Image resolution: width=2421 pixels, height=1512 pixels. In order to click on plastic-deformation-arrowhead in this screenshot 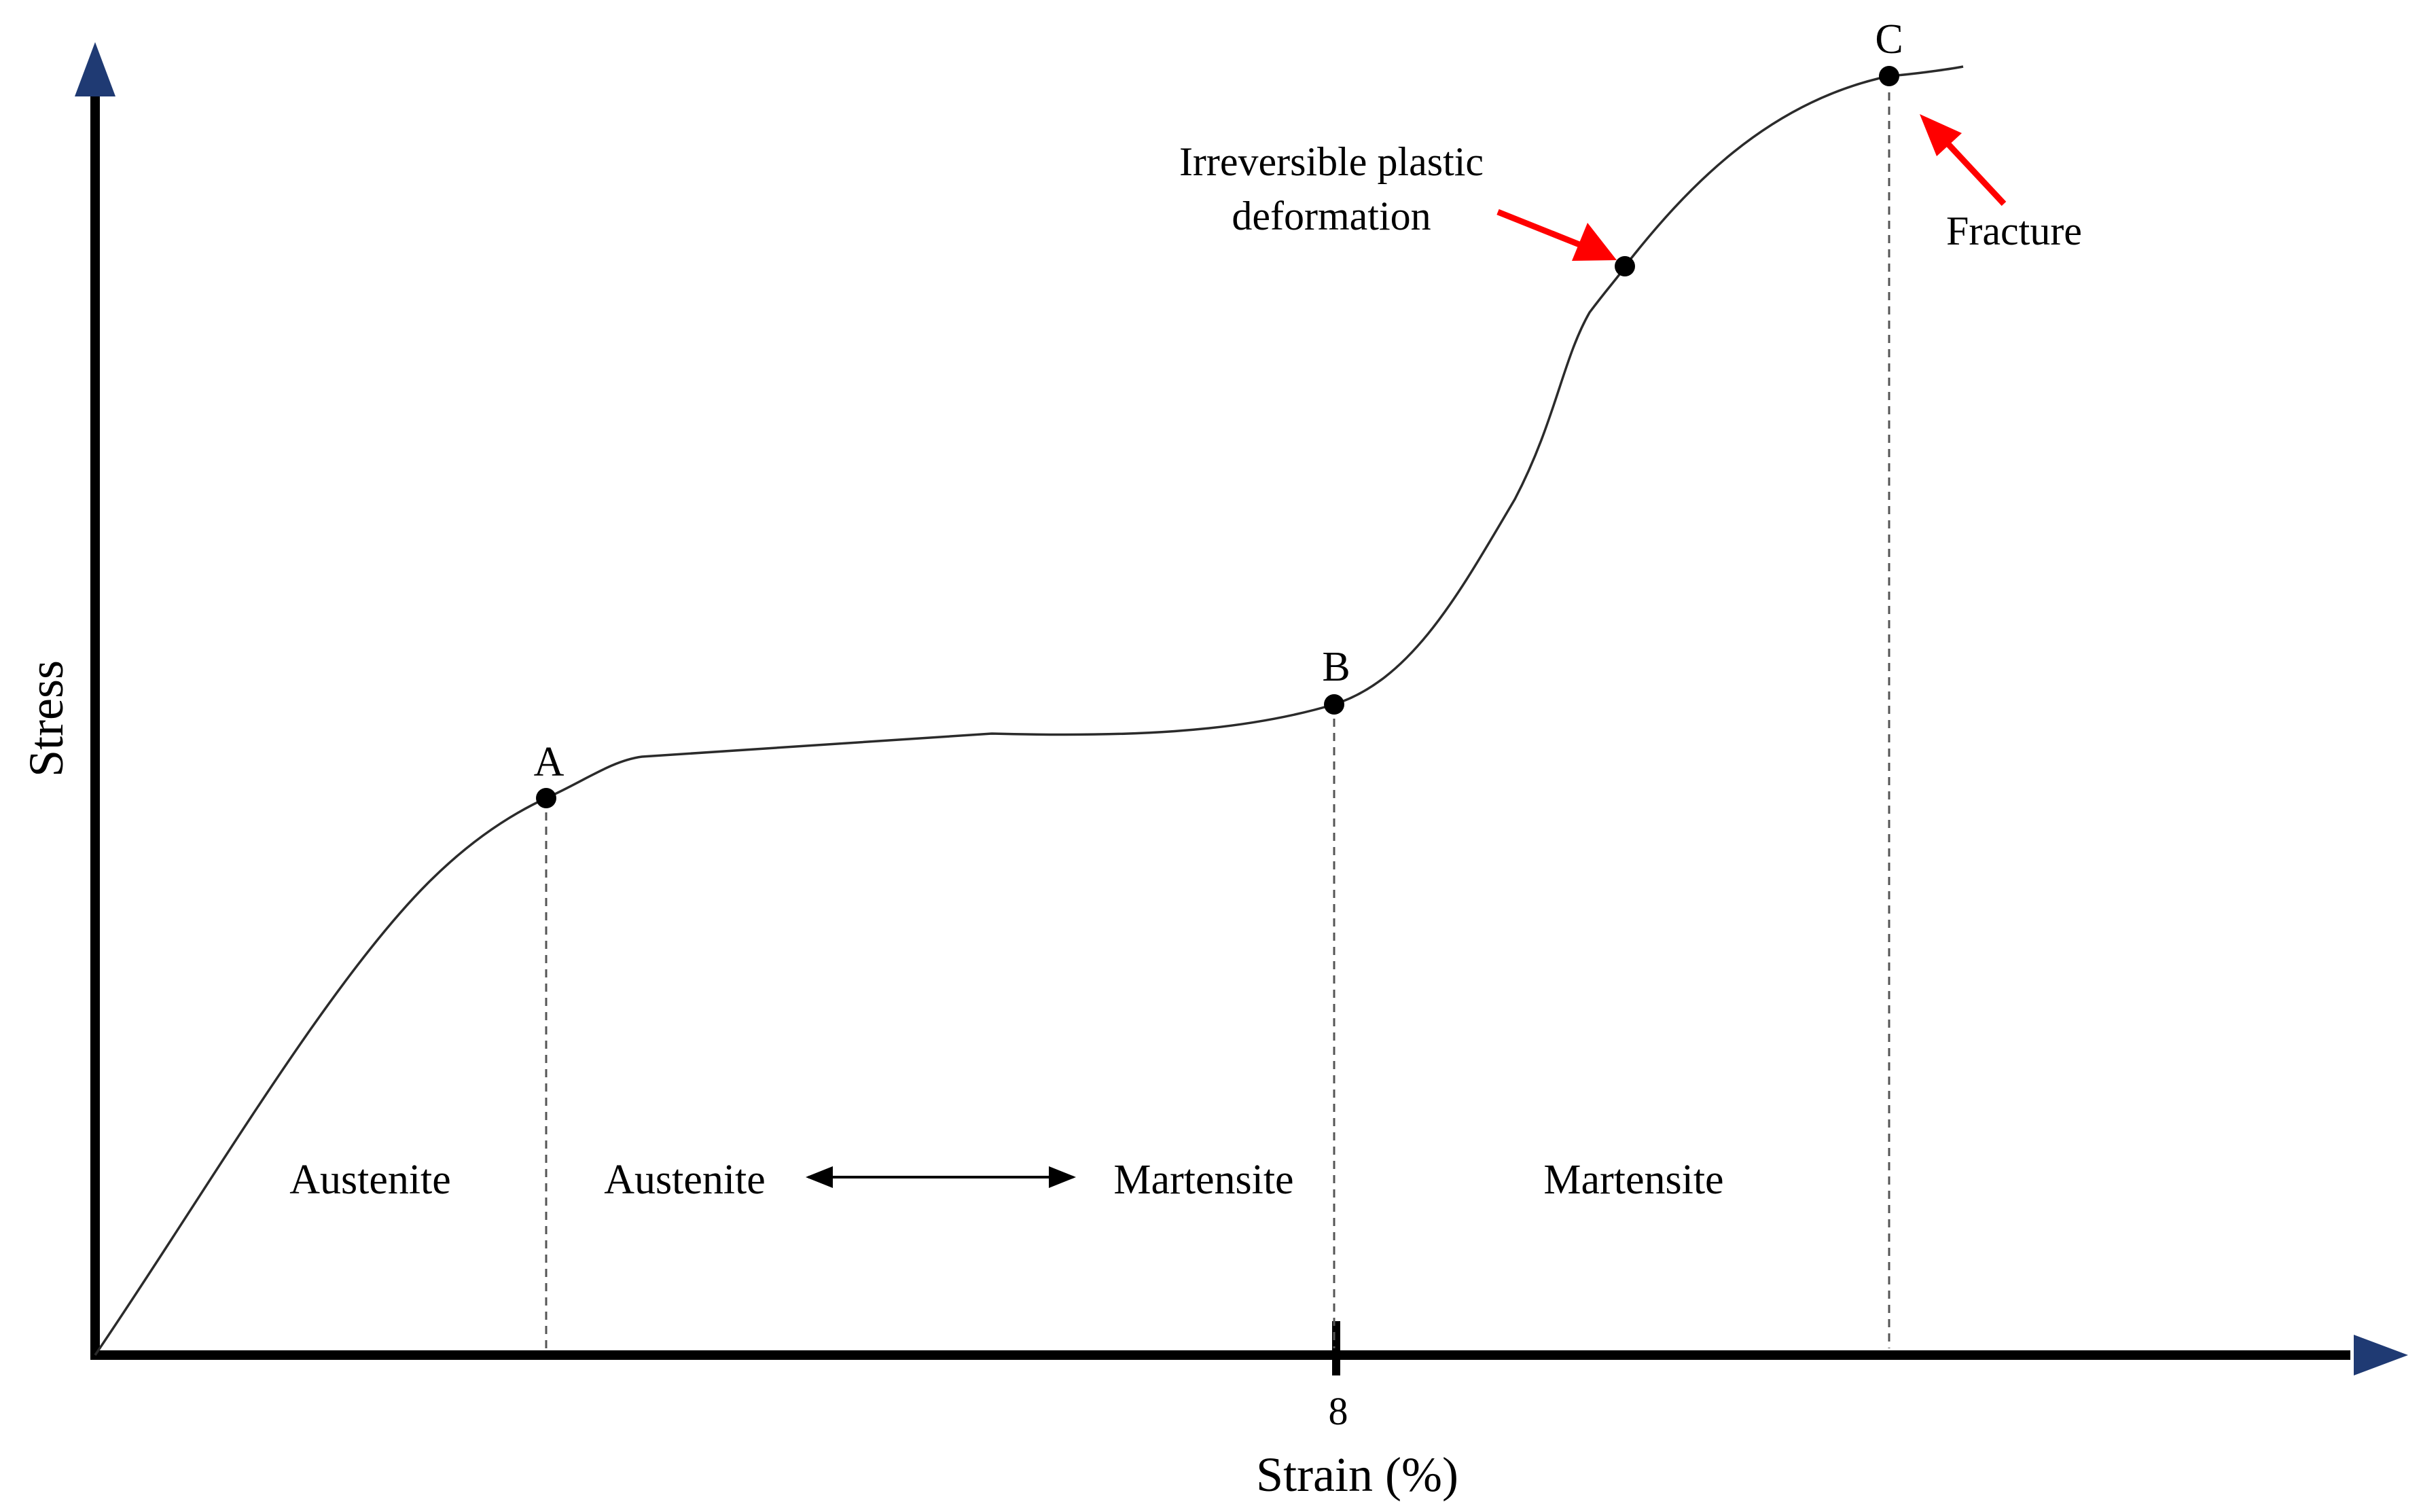, I will do `click(1594, 242)`.